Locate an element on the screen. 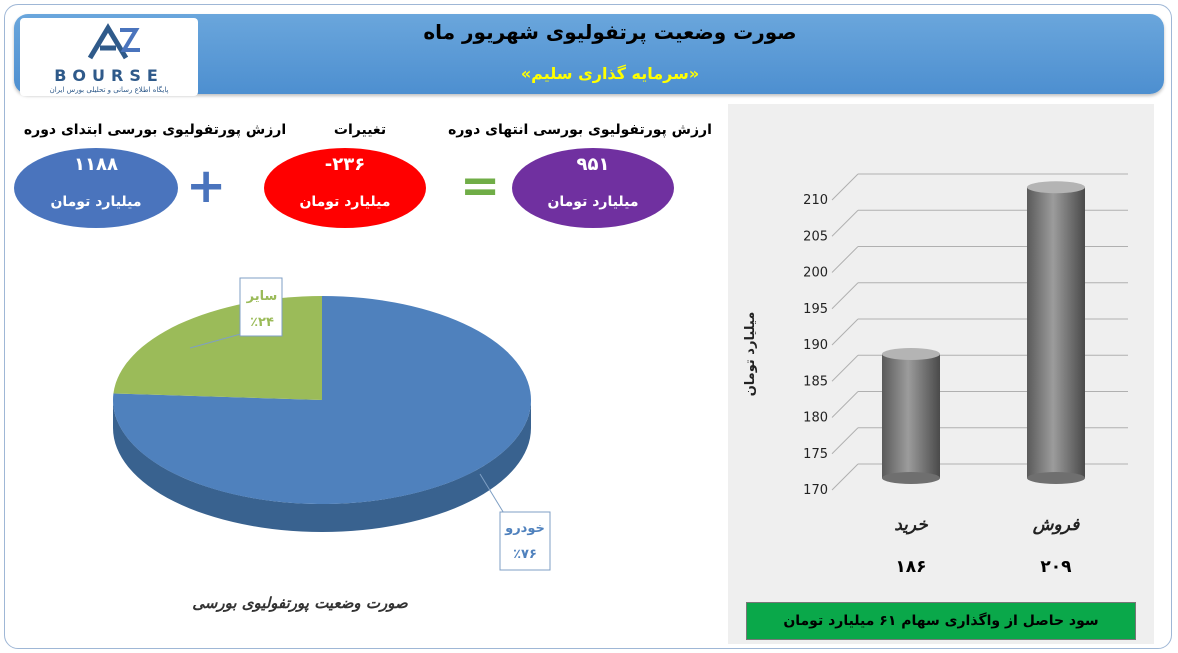 This screenshot has width=1178, height=653. bar-bottom-kharid is located at coordinates (911, 478).